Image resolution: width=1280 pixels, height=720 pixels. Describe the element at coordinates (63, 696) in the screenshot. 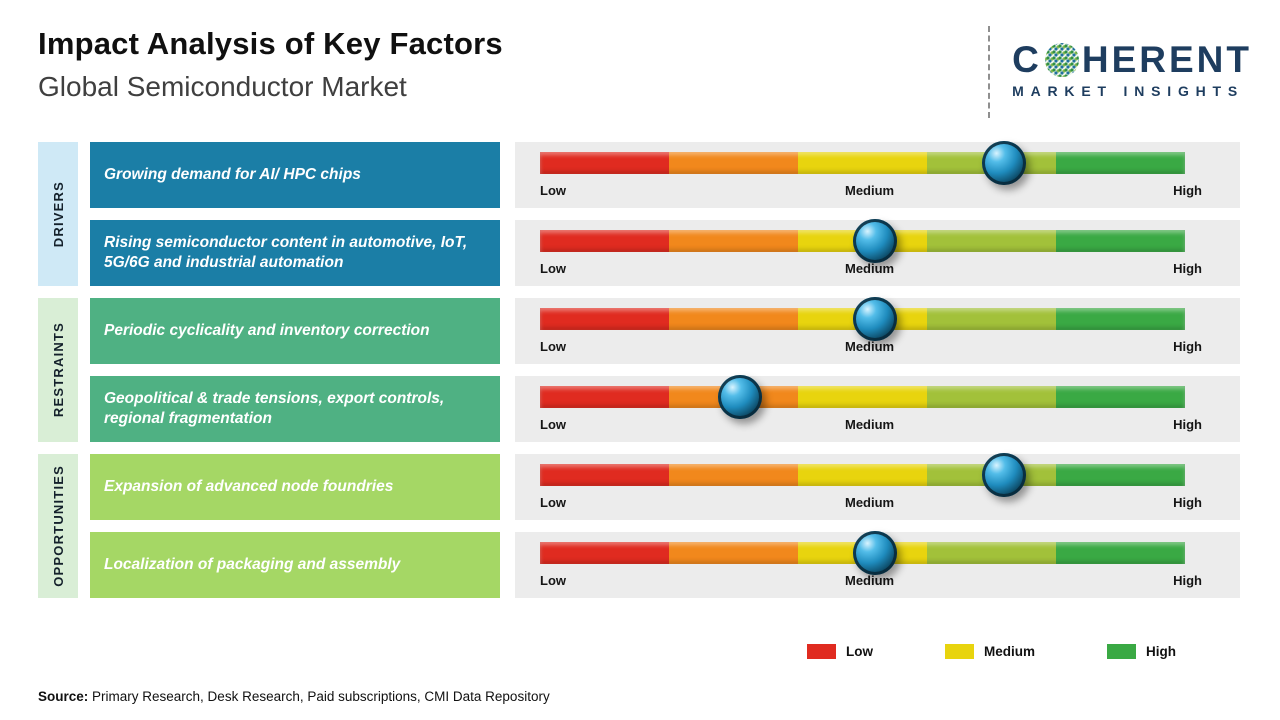

I see `source-label: Source:` at that location.